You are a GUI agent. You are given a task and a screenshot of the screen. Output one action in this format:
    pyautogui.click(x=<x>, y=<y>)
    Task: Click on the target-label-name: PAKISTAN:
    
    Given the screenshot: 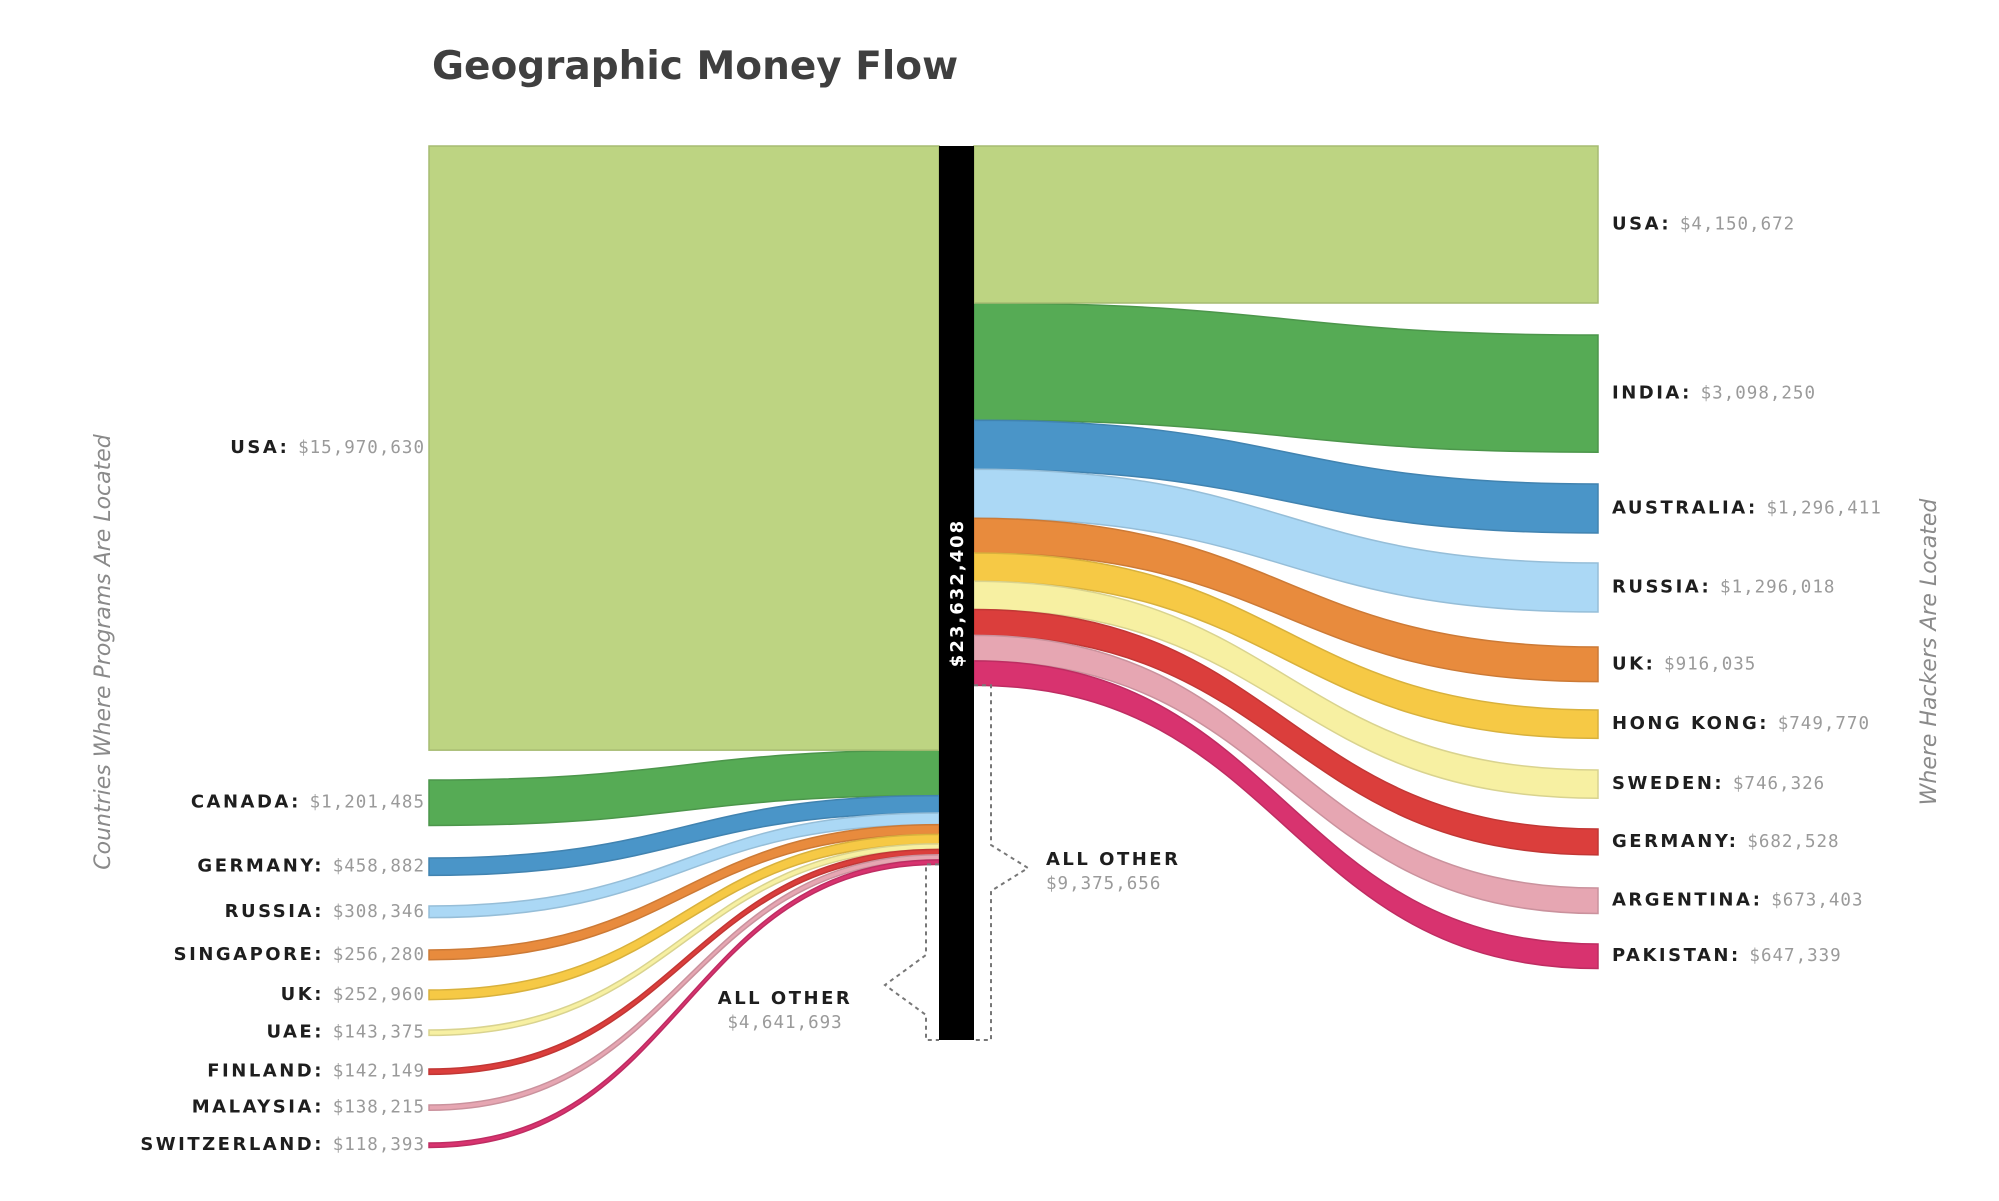 What is the action you would take?
    pyautogui.click(x=1680, y=955)
    